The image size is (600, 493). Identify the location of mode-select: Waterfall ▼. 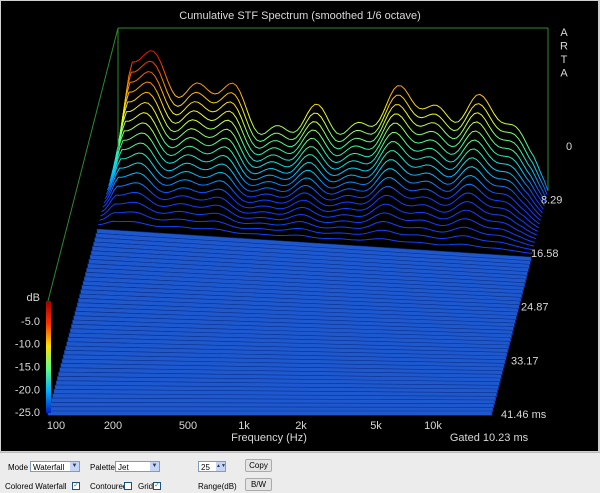
(55, 466).